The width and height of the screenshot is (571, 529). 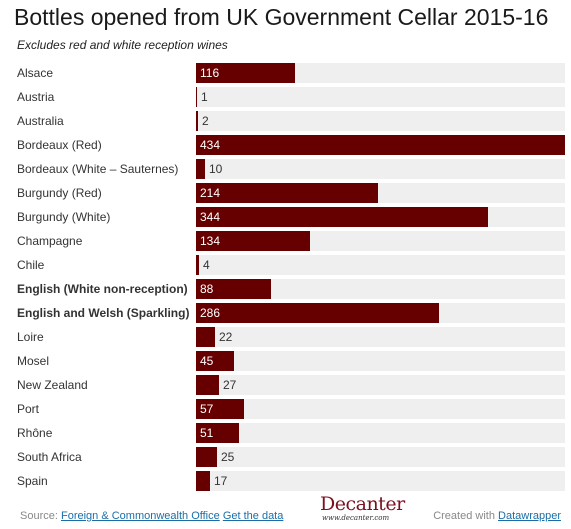 I want to click on datawrapper-link: Datawrapper, so click(x=529, y=516).